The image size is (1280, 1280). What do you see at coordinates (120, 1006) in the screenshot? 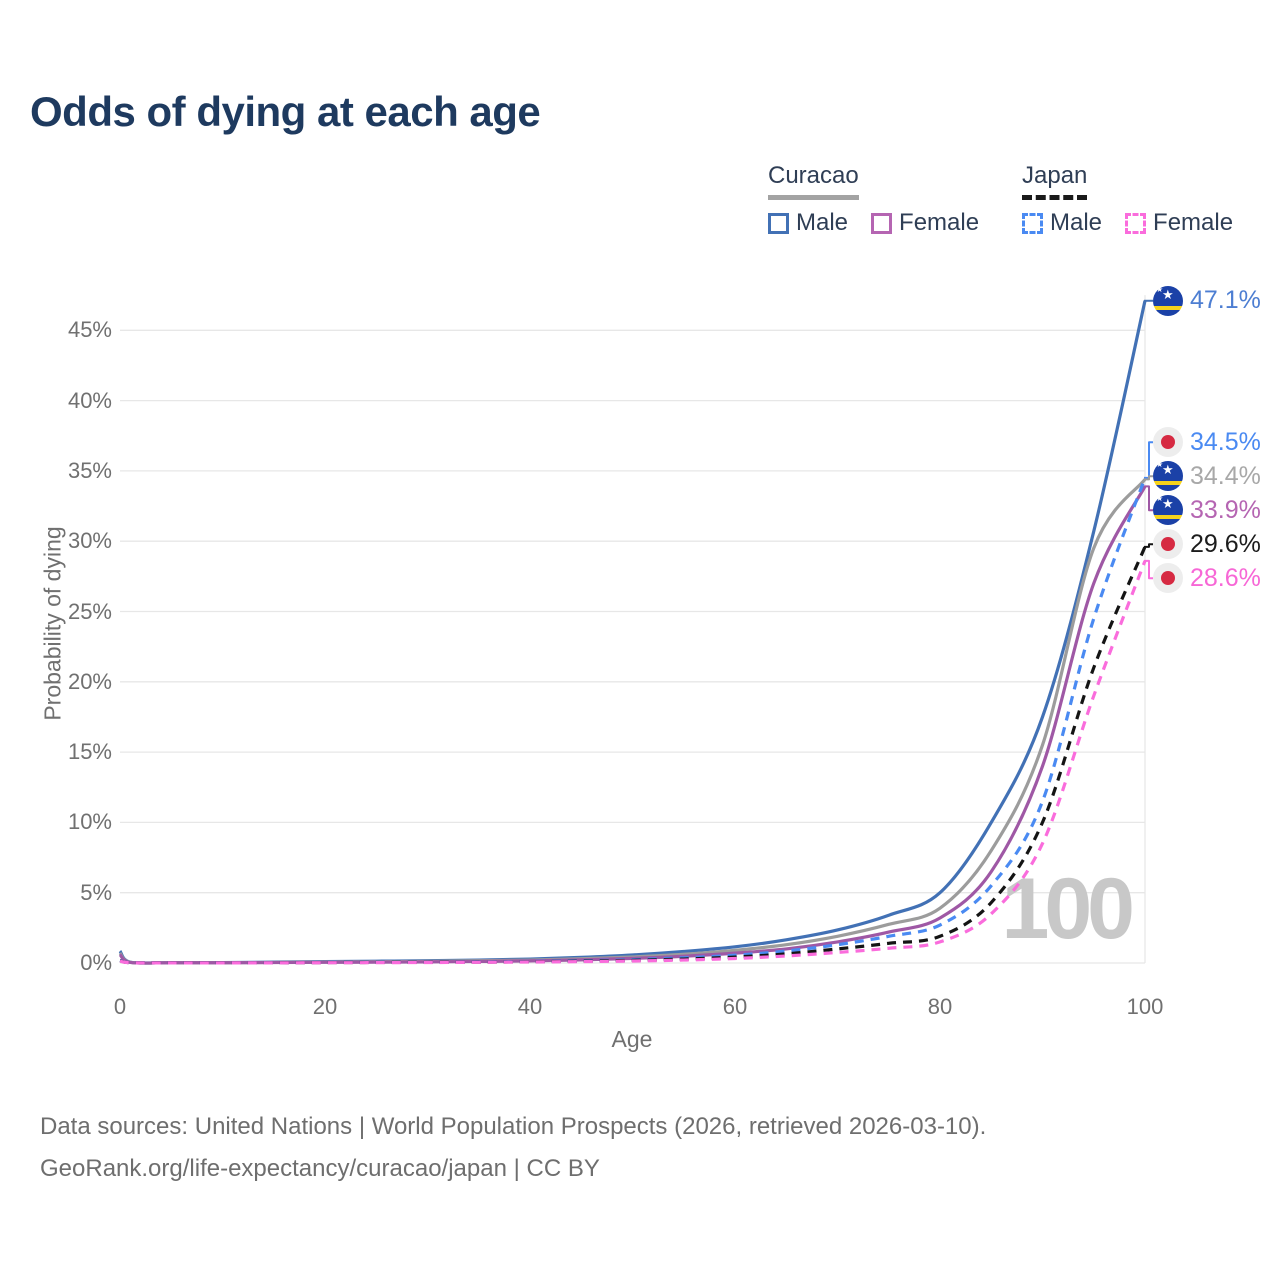
I see `x-tick-0: 0` at bounding box center [120, 1006].